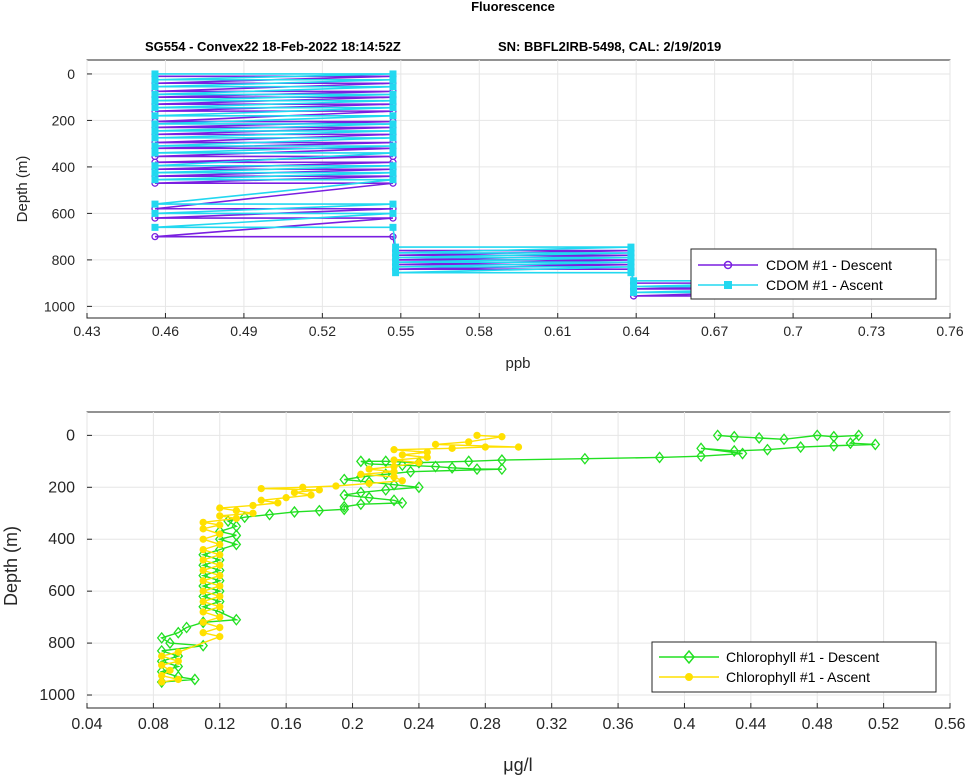  What do you see at coordinates (618, 724) in the screenshot?
I see `chlorophyll-x-tick-label: 0.36` at bounding box center [618, 724].